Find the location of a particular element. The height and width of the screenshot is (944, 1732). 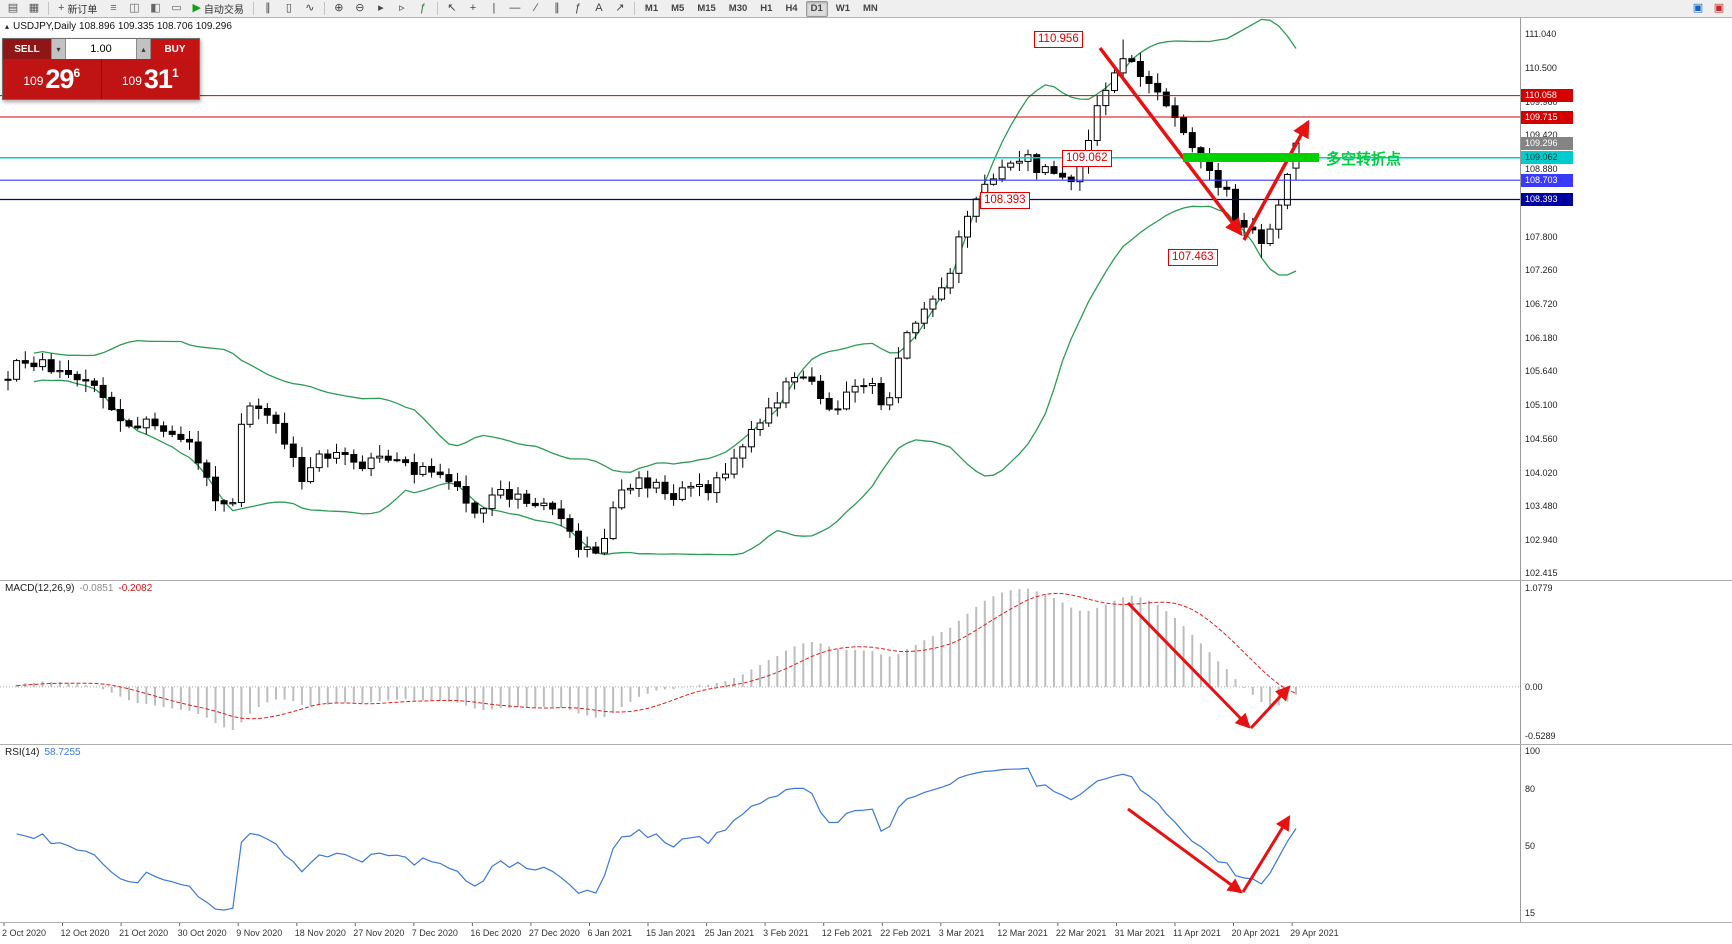

rsi-axis-label: 100 is located at coordinates (1533, 750).